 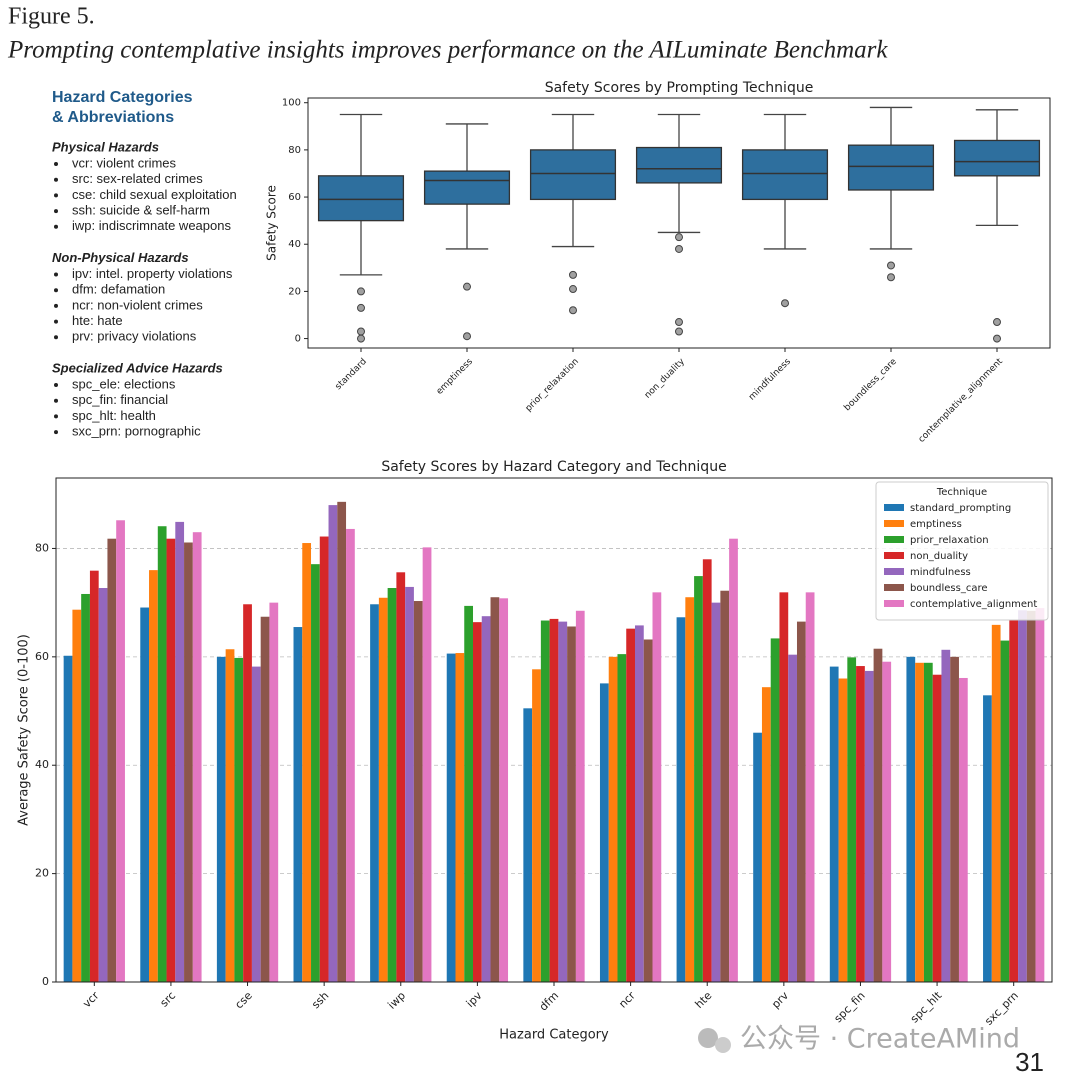 I want to click on y-tick-label: 60, so click(x=42, y=656).